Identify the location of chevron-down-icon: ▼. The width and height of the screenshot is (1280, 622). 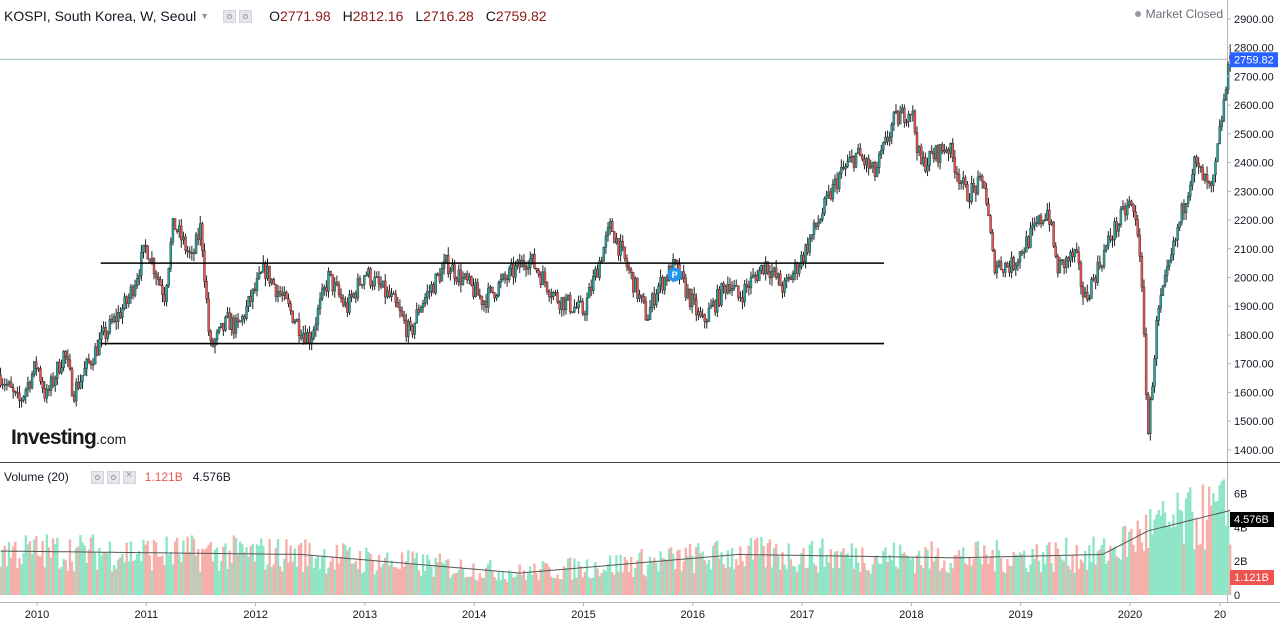
(205, 16).